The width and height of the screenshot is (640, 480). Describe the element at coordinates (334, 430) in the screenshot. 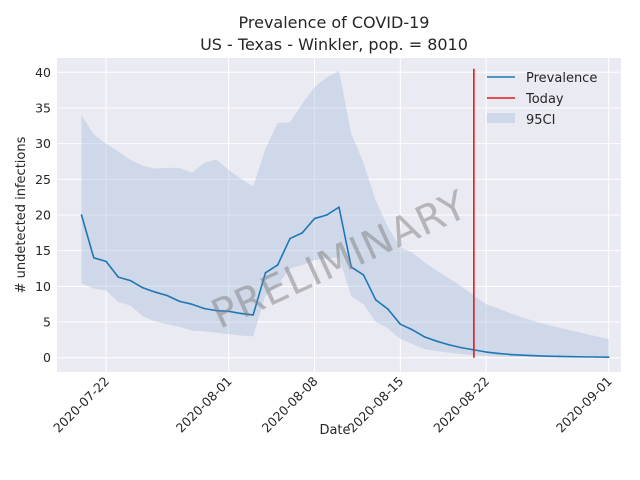

I see `x-axis-label: Date` at that location.